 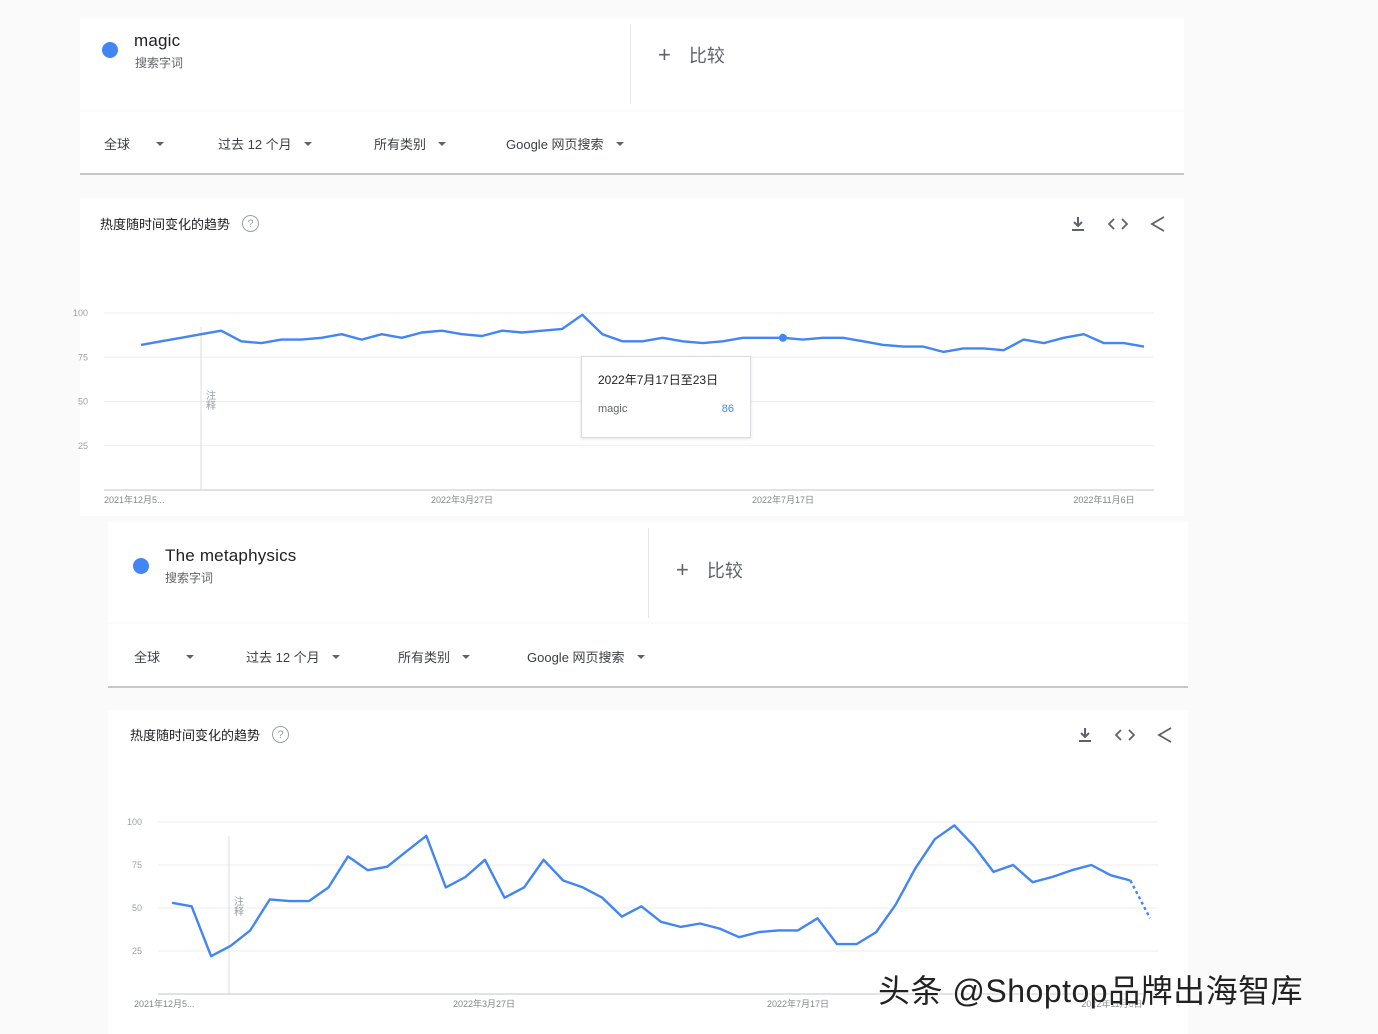 What do you see at coordinates (231, 555) in the screenshot?
I see `term-name: The metaphysics` at bounding box center [231, 555].